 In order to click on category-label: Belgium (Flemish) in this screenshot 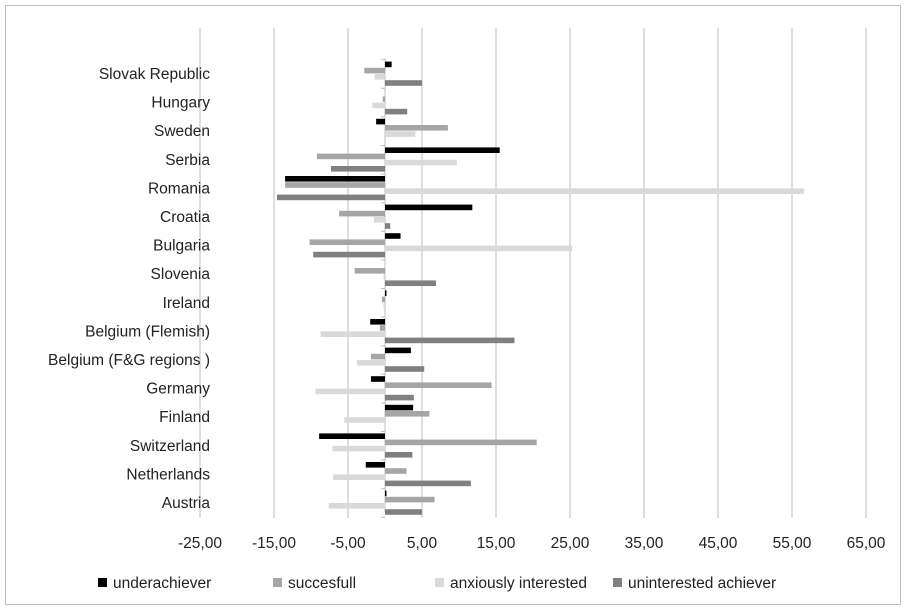, I will do `click(147, 331)`.